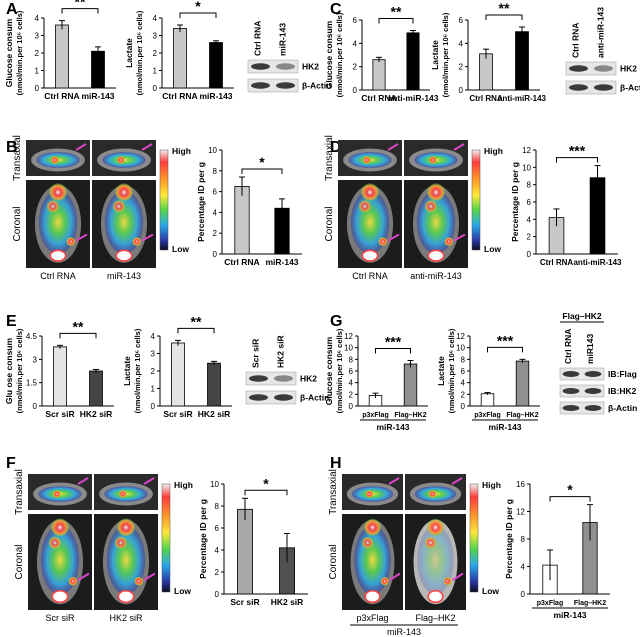 This screenshot has width=640, height=637. What do you see at coordinates (17, 158) in the screenshot?
I see `row-label-transaxial: Transaxial` at bounding box center [17, 158].